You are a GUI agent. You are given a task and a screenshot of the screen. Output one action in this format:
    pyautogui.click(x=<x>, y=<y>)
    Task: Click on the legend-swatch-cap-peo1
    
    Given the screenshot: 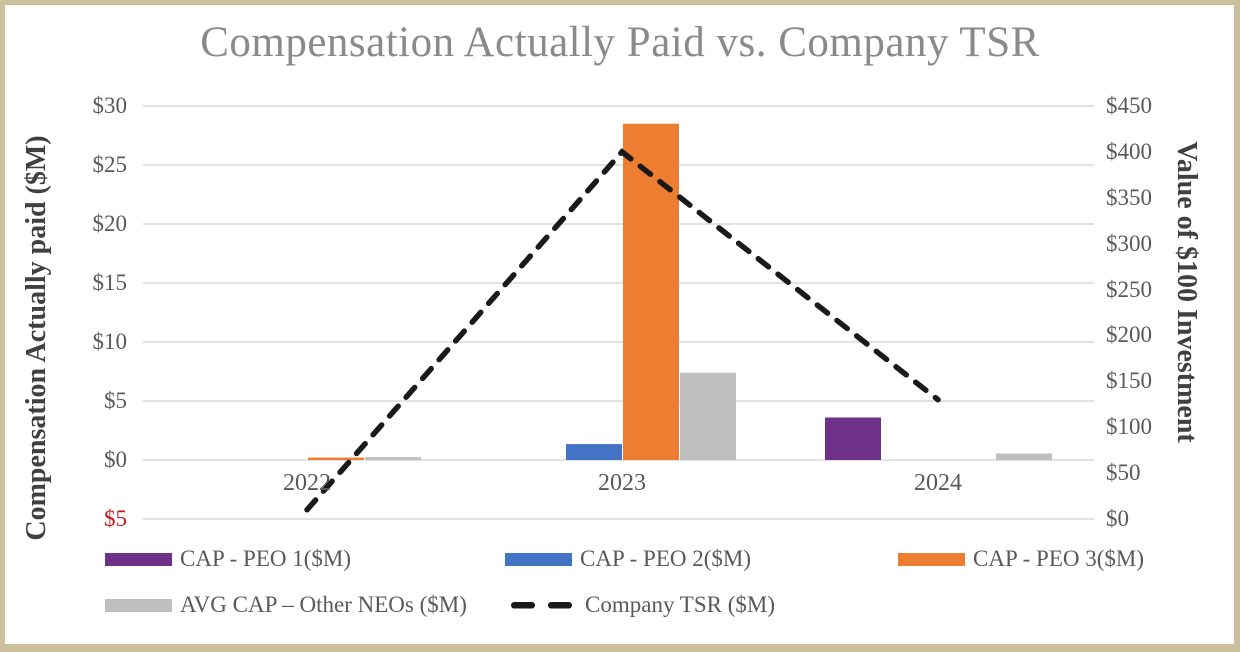 What is the action you would take?
    pyautogui.click(x=138, y=559)
    